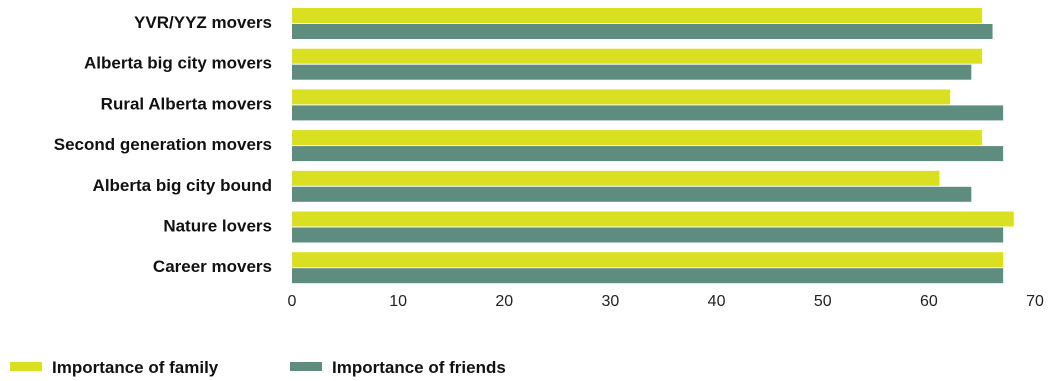 The image size is (1060, 381). I want to click on x-tick-label: 70, so click(1035, 301).